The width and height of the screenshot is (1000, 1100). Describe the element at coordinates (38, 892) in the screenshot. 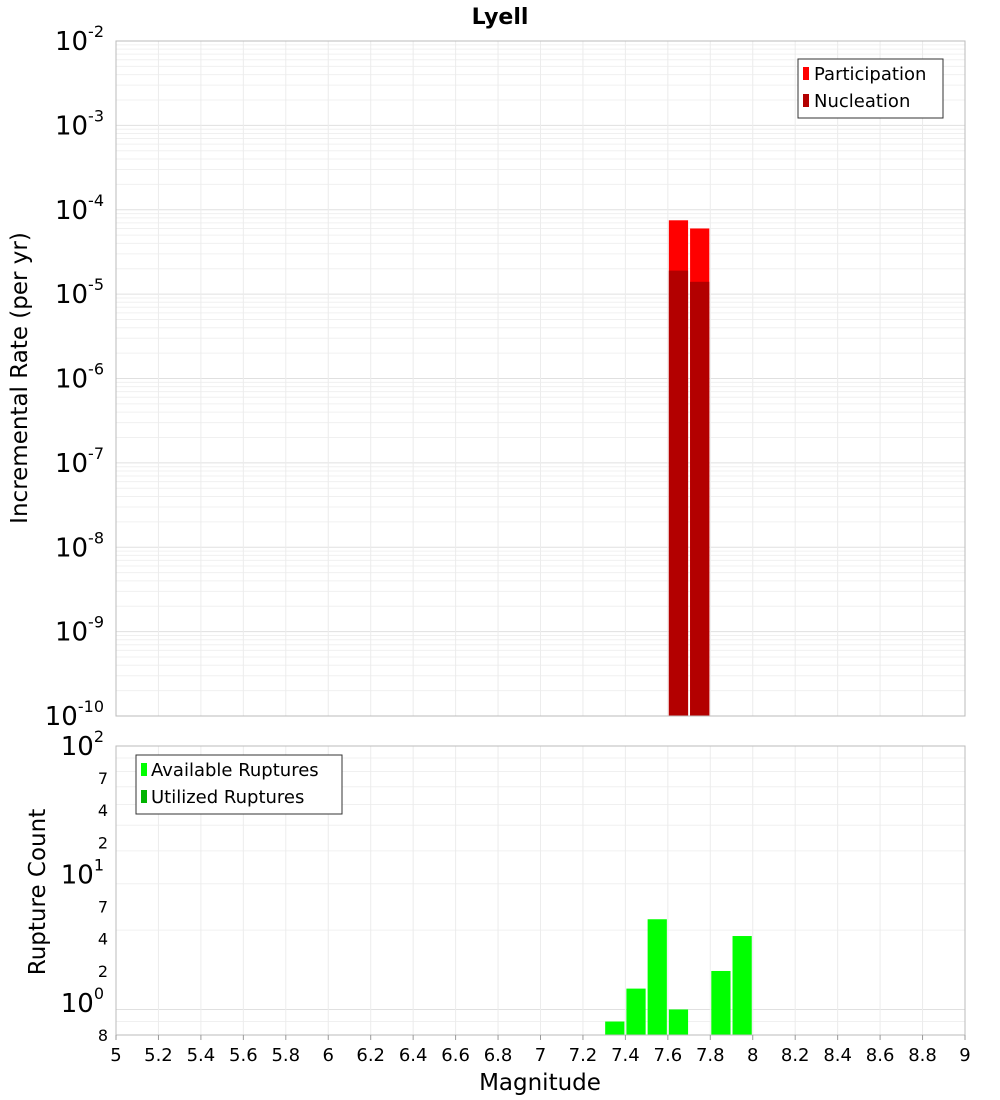

I see `bottom-y-axis-label: Rupture Count` at that location.